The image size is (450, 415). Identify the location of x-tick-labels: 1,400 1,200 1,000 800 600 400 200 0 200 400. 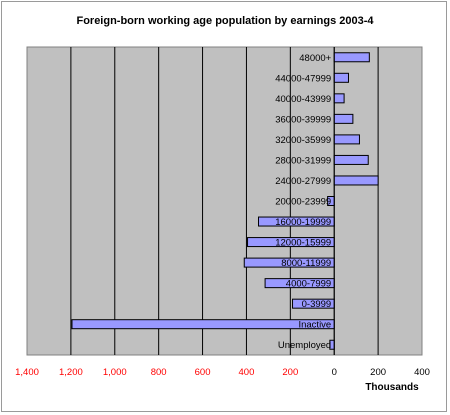
(222, 372).